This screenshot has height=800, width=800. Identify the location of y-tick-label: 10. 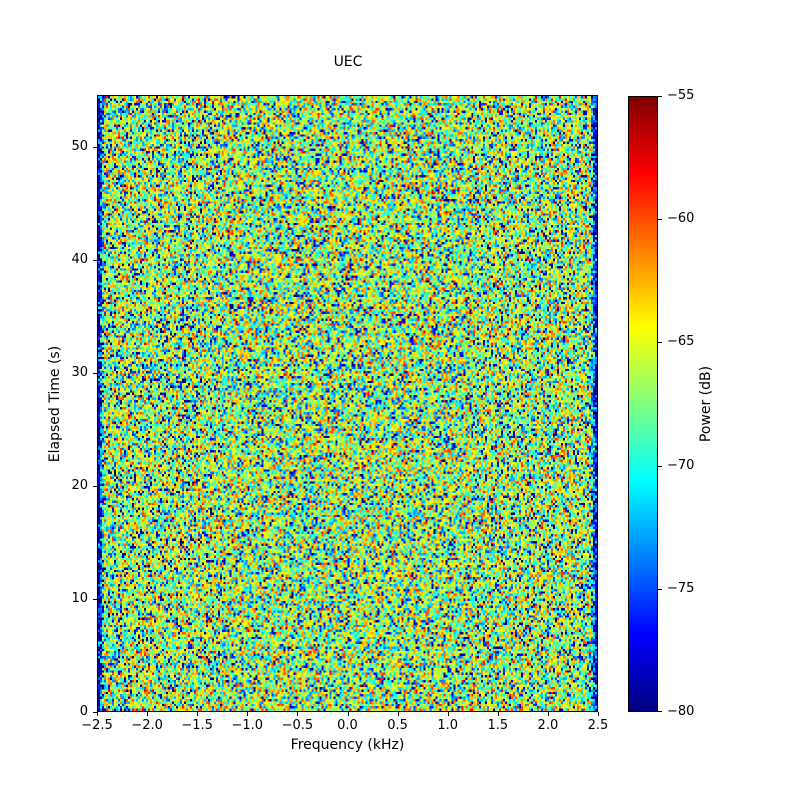
(79, 598).